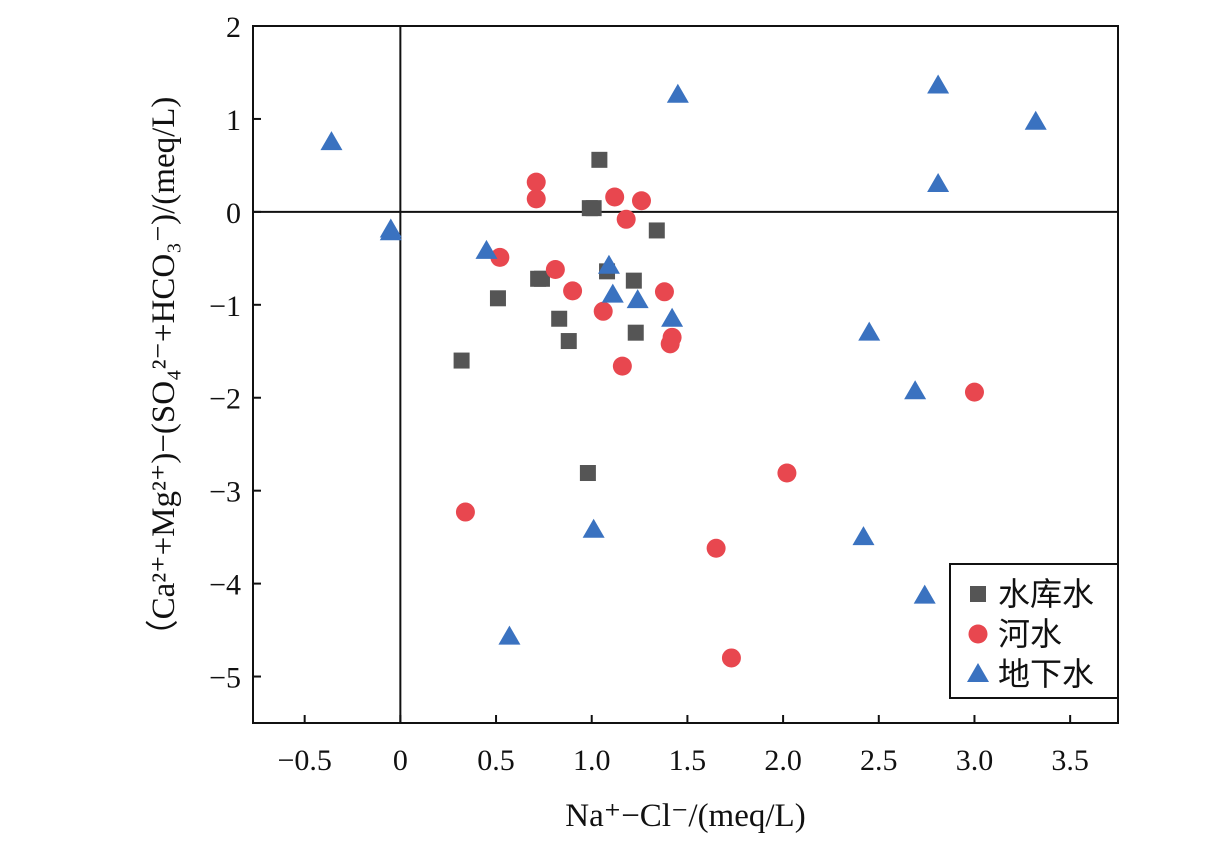  I want to click on legend-label: 地下水, so click(1046, 674).